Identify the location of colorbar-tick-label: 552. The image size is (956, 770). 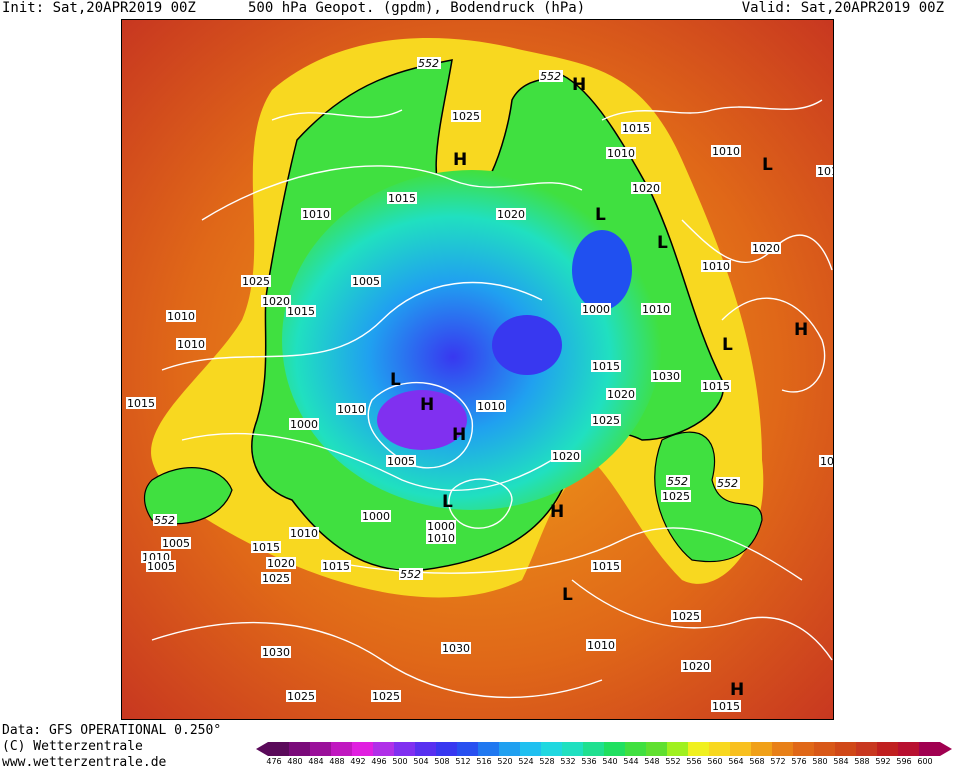
(673, 761).